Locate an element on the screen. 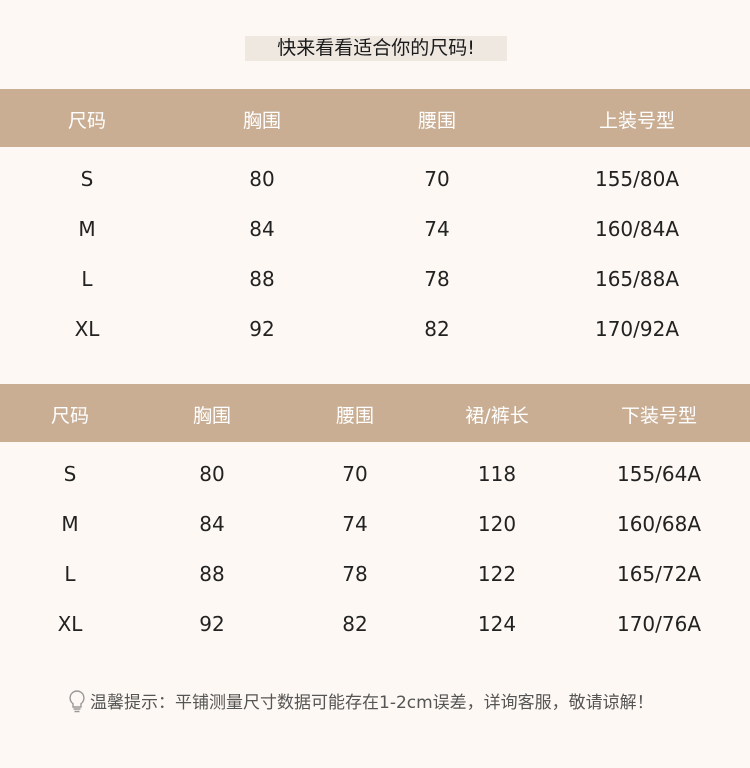 Image resolution: width=750 pixels, height=768 pixels. table-cell: 155/80A is located at coordinates (637, 179).